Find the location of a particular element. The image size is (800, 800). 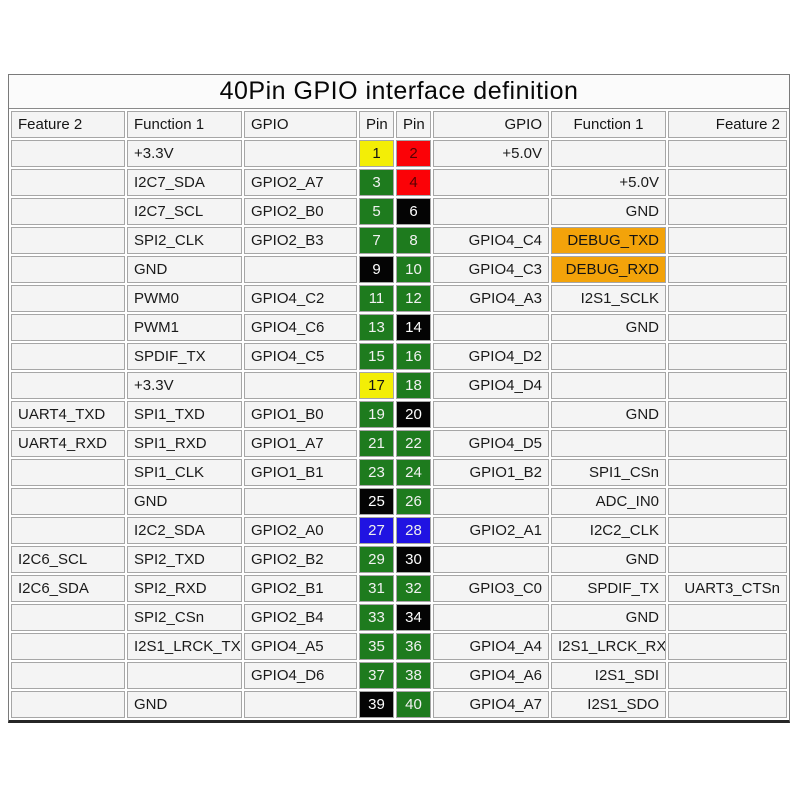

pin-cell-14: 14 is located at coordinates (413, 327).